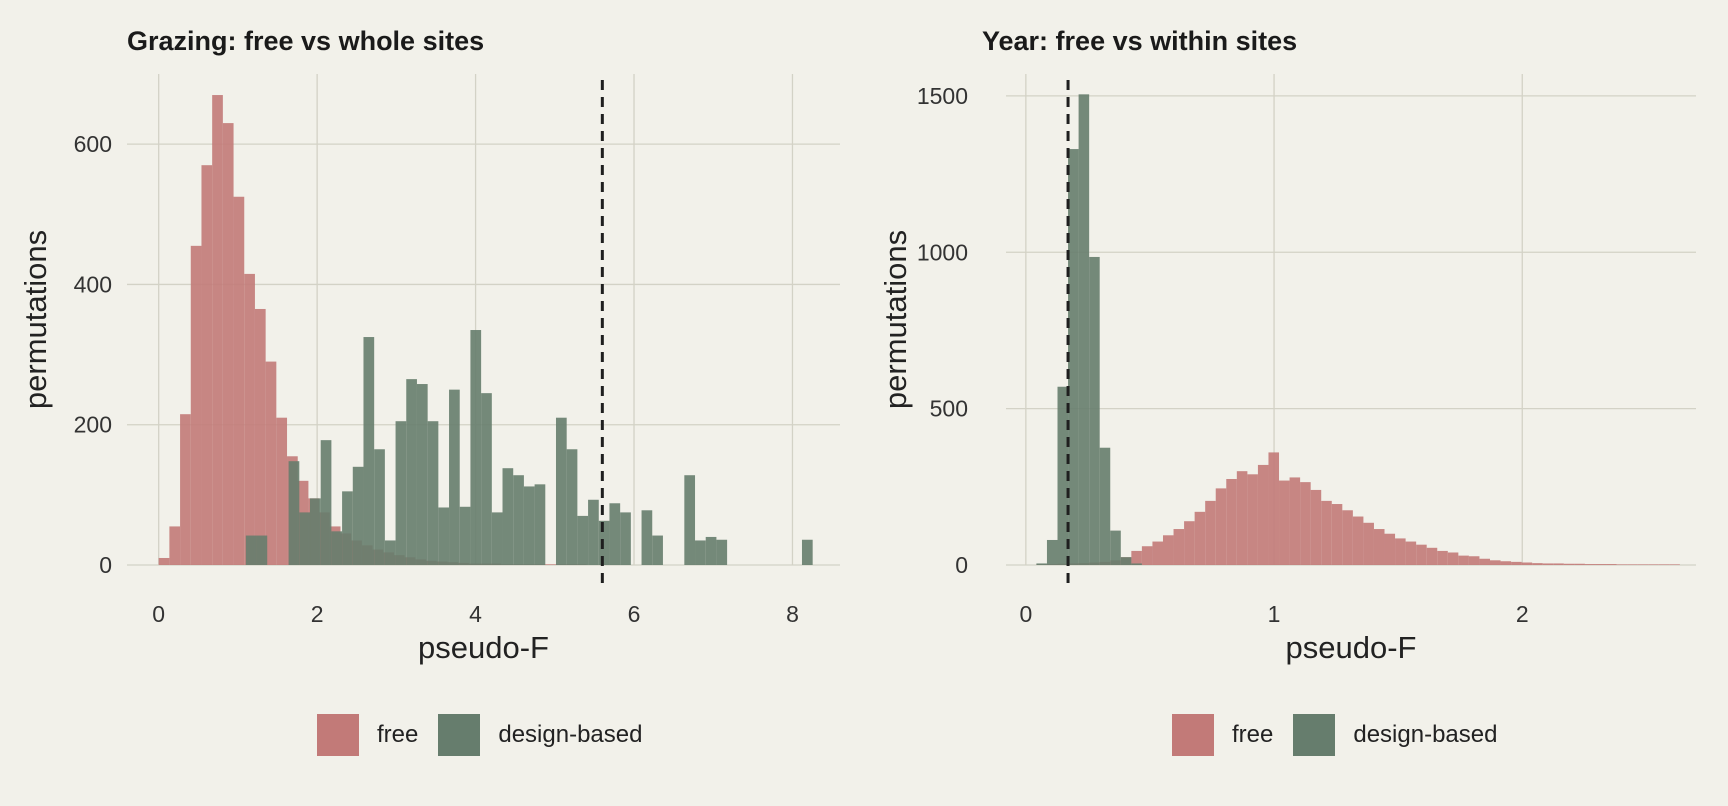 The image size is (1728, 806). I want to click on design-based-swatch, so click(459, 735).